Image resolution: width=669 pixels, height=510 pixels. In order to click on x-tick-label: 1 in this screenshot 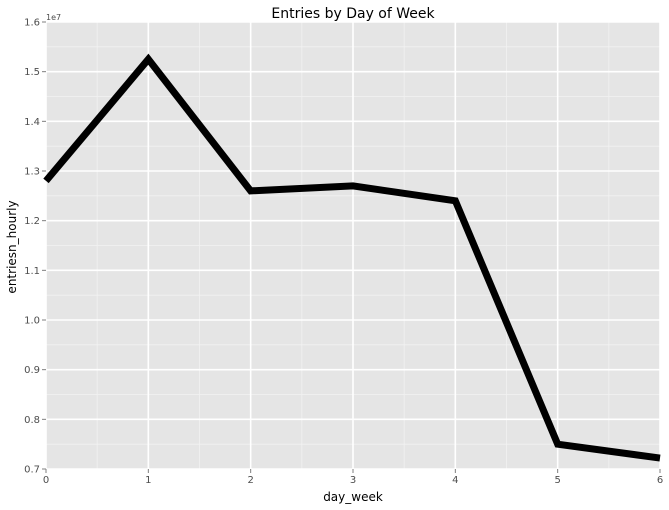, I will do `click(148, 480)`.